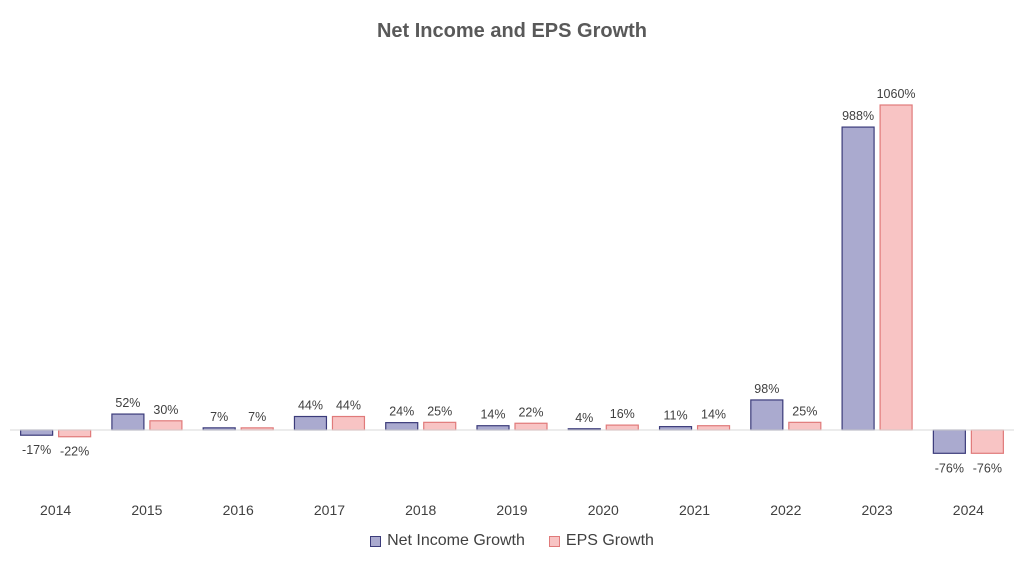 Image resolution: width=1024 pixels, height=578 pixels. What do you see at coordinates (55, 510) in the screenshot?
I see `x-tick-2014: 2014` at bounding box center [55, 510].